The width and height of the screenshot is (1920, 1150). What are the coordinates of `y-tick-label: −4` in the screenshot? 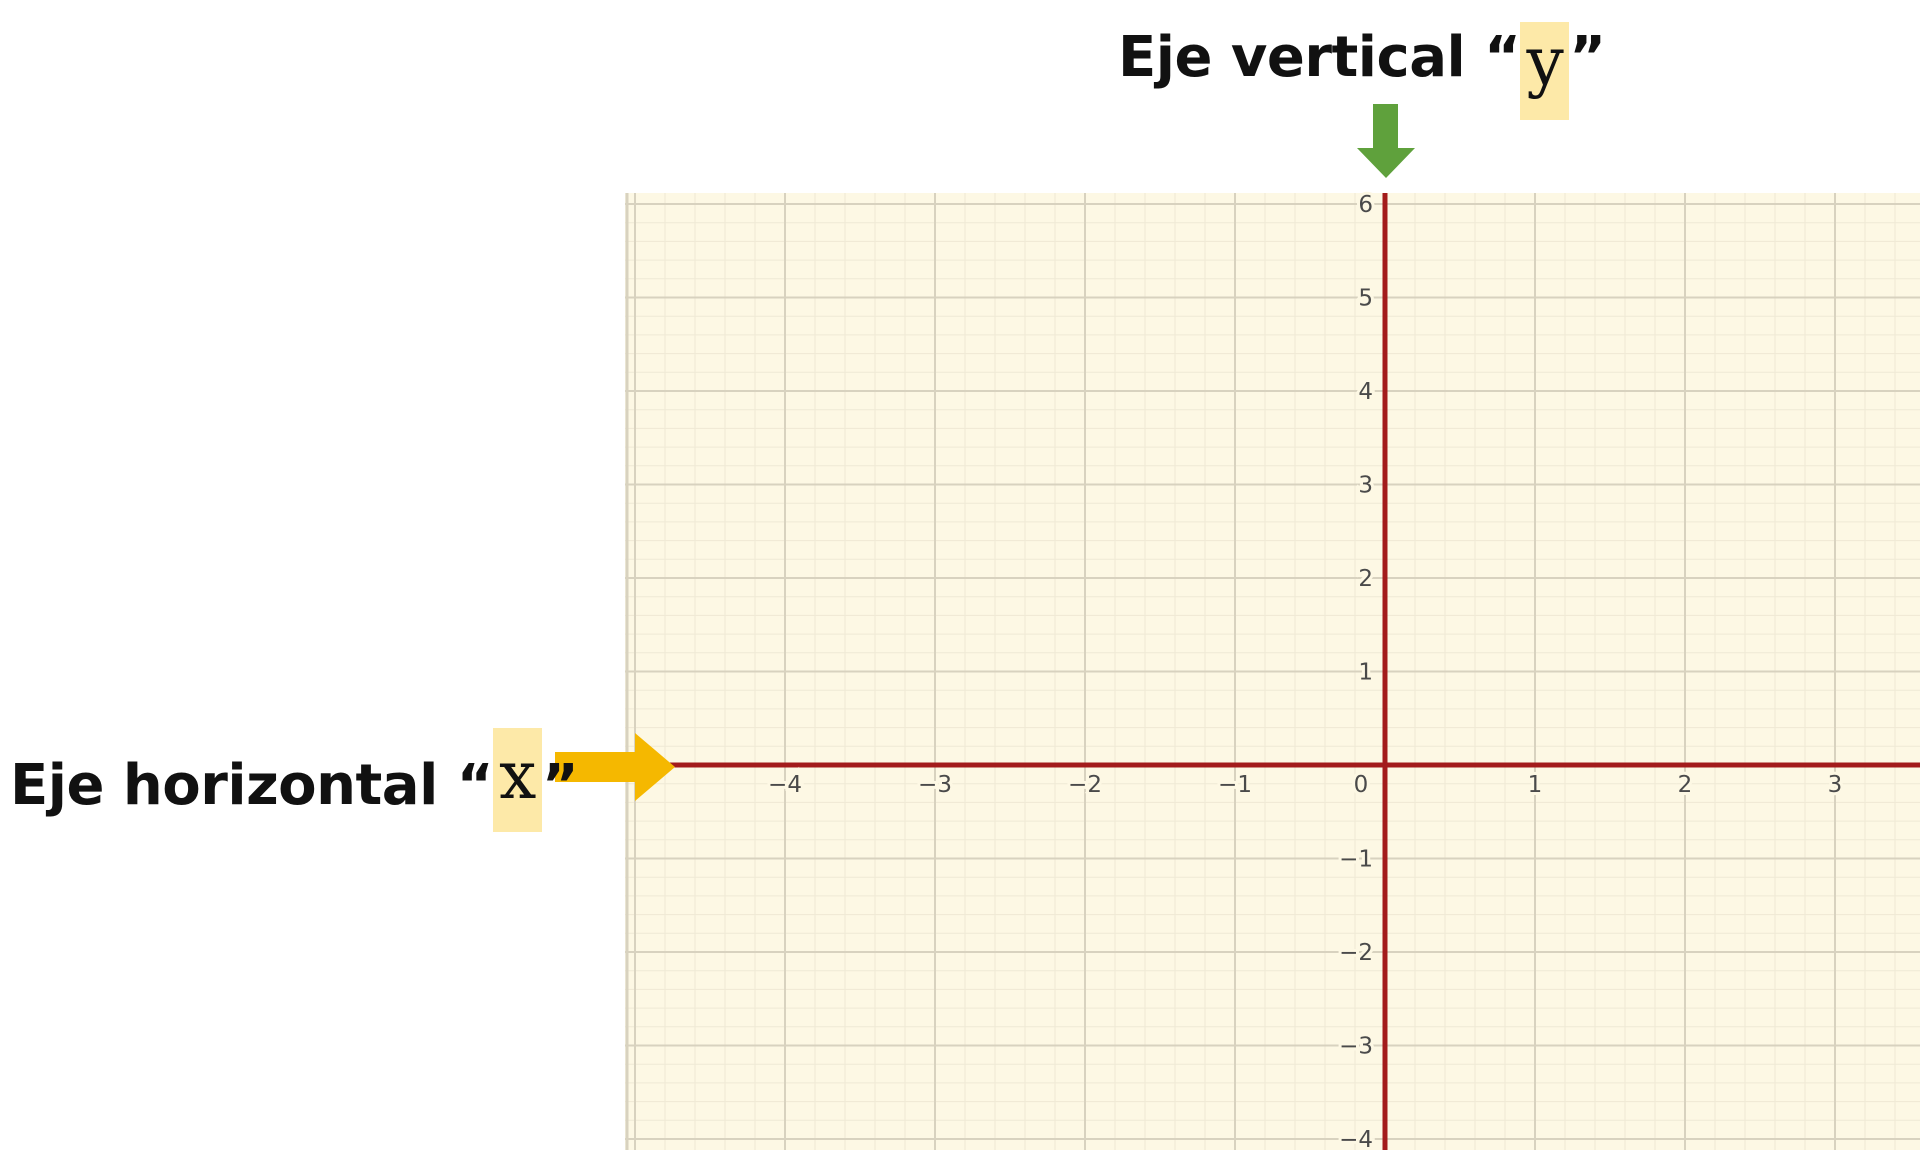 It's located at (1356, 1138).